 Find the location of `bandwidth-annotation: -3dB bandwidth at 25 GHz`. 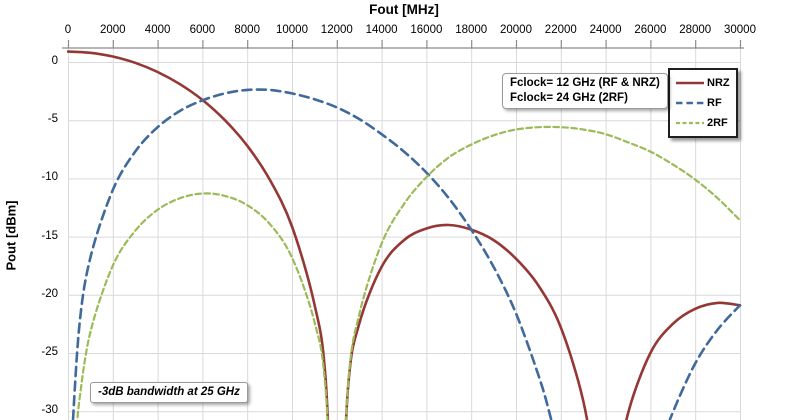

bandwidth-annotation: -3dB bandwidth at 25 GHz is located at coordinates (169, 392).